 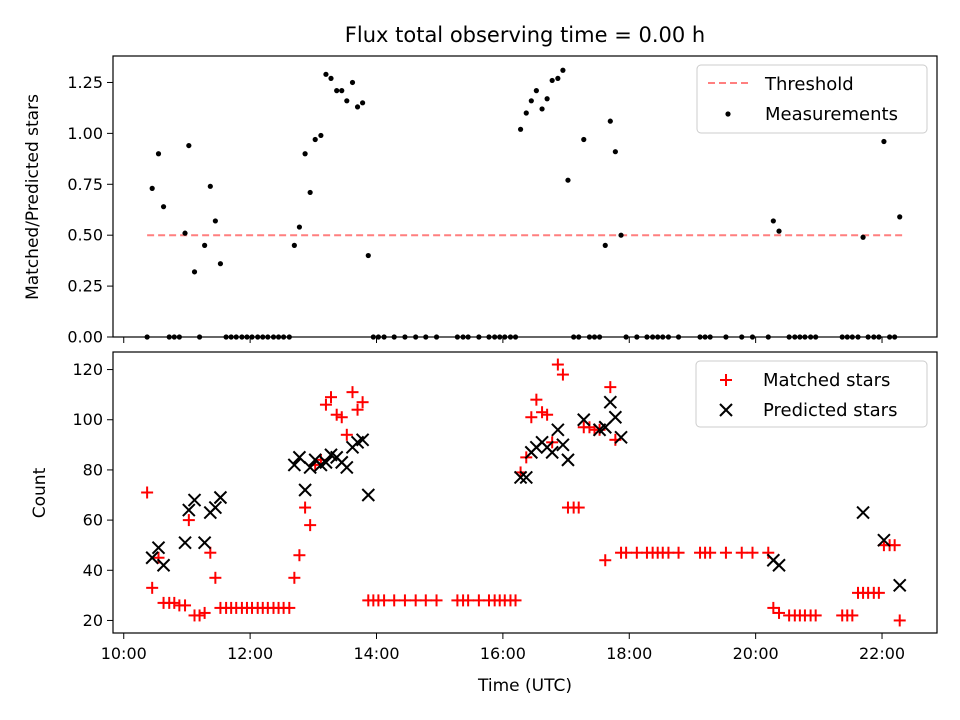 I want to click on x-tick-label: 22:00, so click(x=882, y=653).